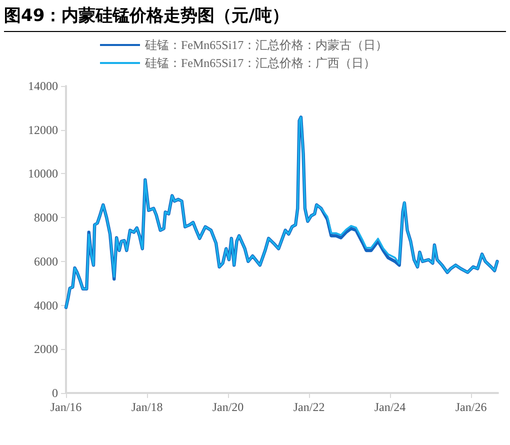  Describe the element at coordinates (66, 407) in the screenshot. I see `x-tick-label: Jan/16` at that location.